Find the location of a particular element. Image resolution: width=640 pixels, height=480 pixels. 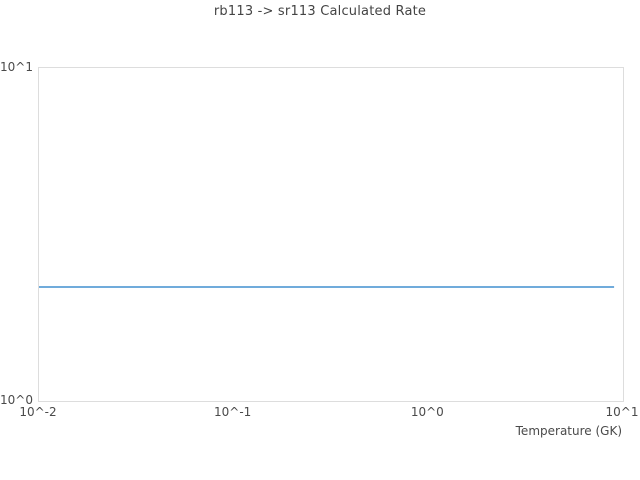

x-tick-label: 10^-1 is located at coordinates (233, 412).